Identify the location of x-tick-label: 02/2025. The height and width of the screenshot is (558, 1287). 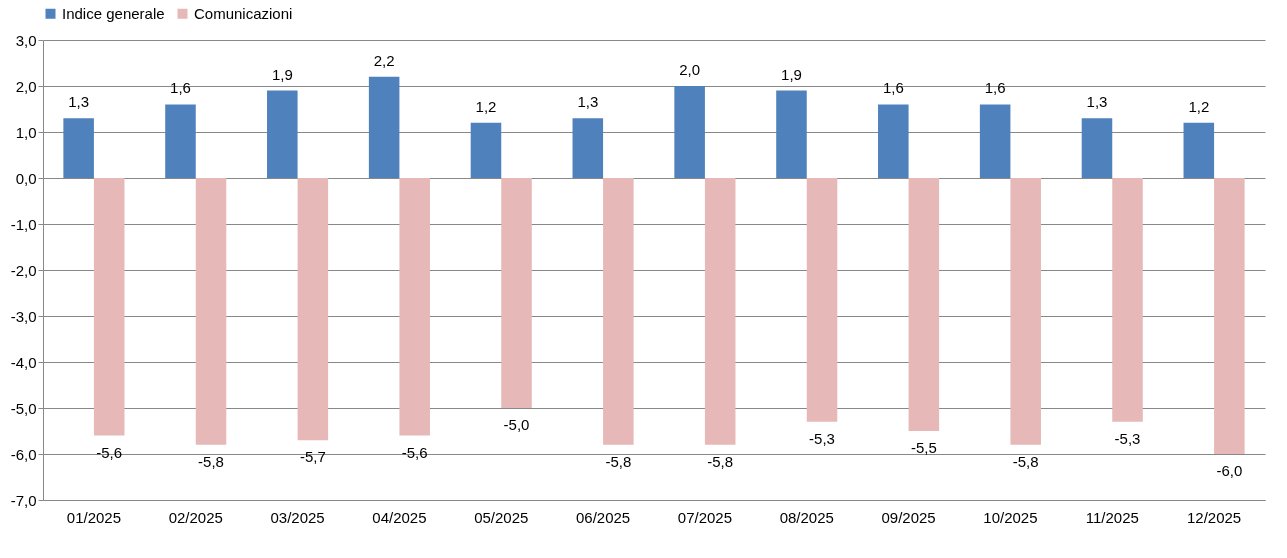
(195, 517).